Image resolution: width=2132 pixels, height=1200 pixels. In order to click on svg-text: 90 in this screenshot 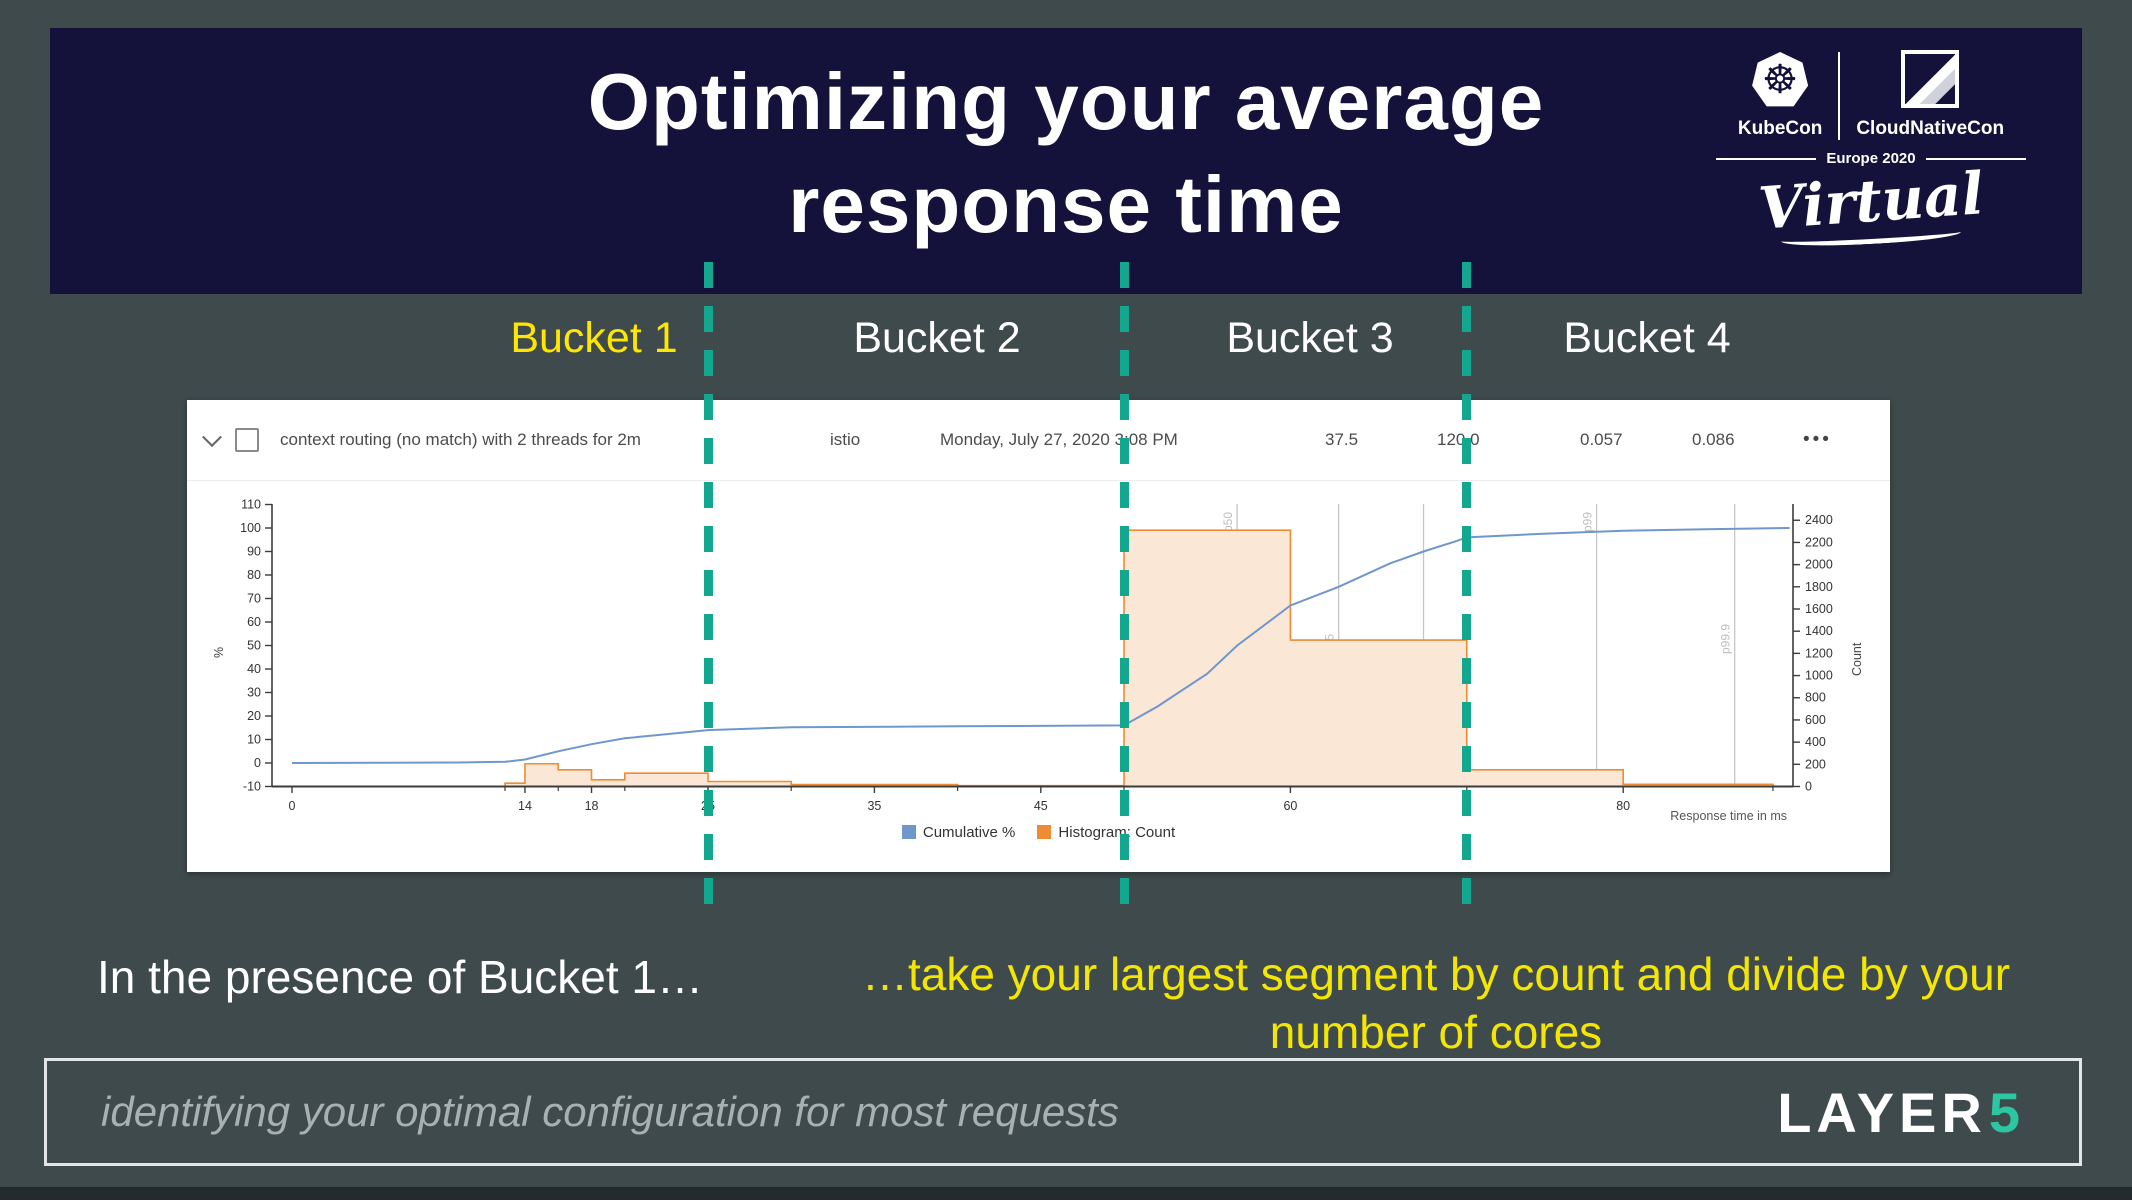, I will do `click(254, 552)`.